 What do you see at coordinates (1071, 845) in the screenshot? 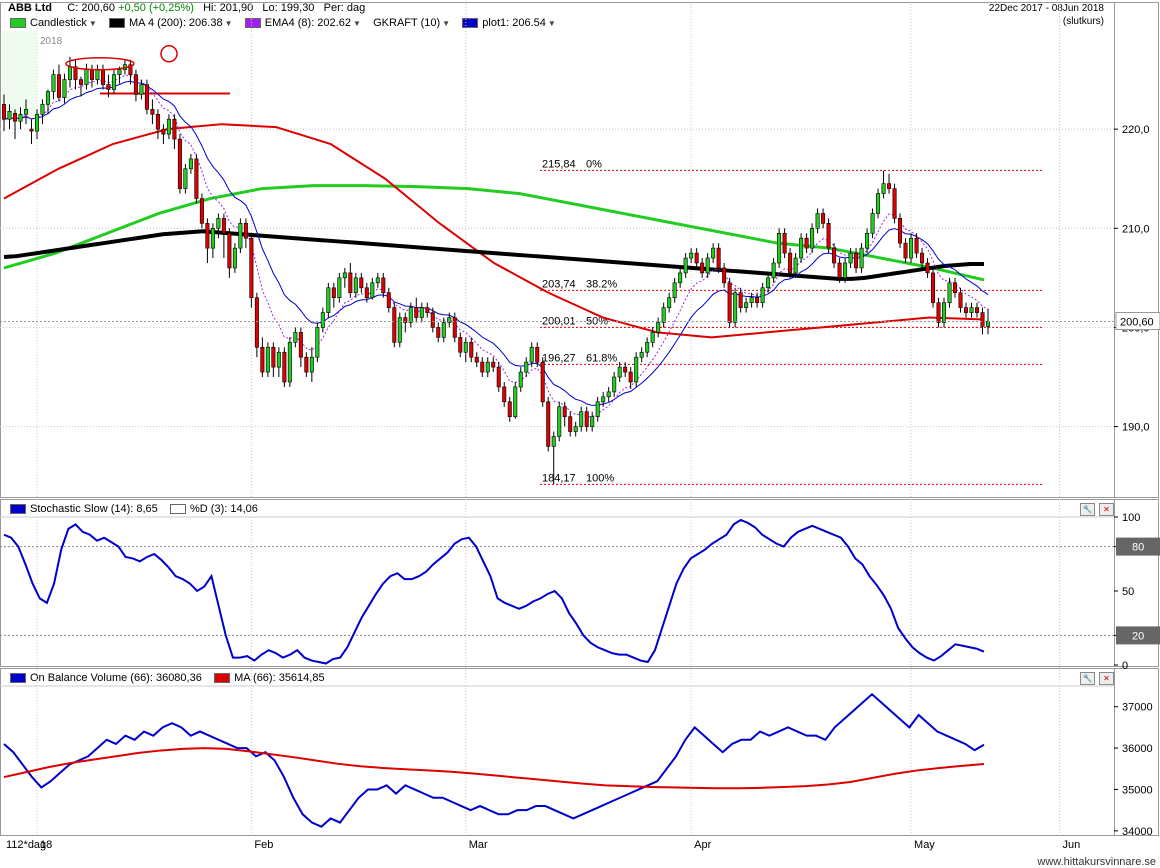
I see `x-tick-label: Jun` at bounding box center [1071, 845].